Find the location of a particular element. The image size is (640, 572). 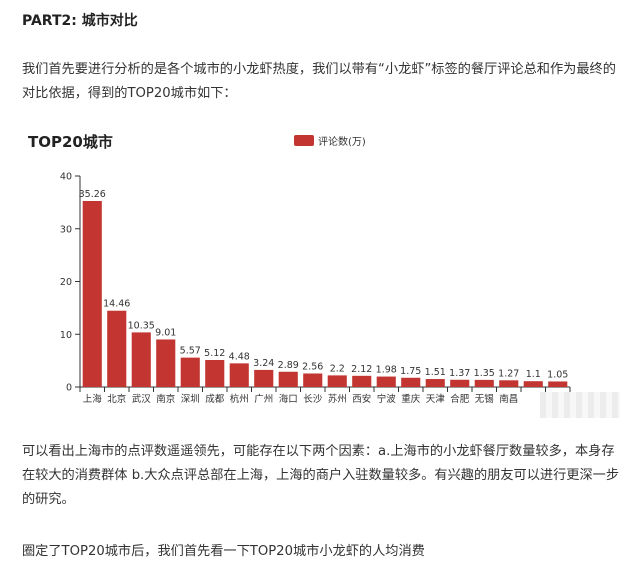

bar-value-label: 2.2 is located at coordinates (337, 368).